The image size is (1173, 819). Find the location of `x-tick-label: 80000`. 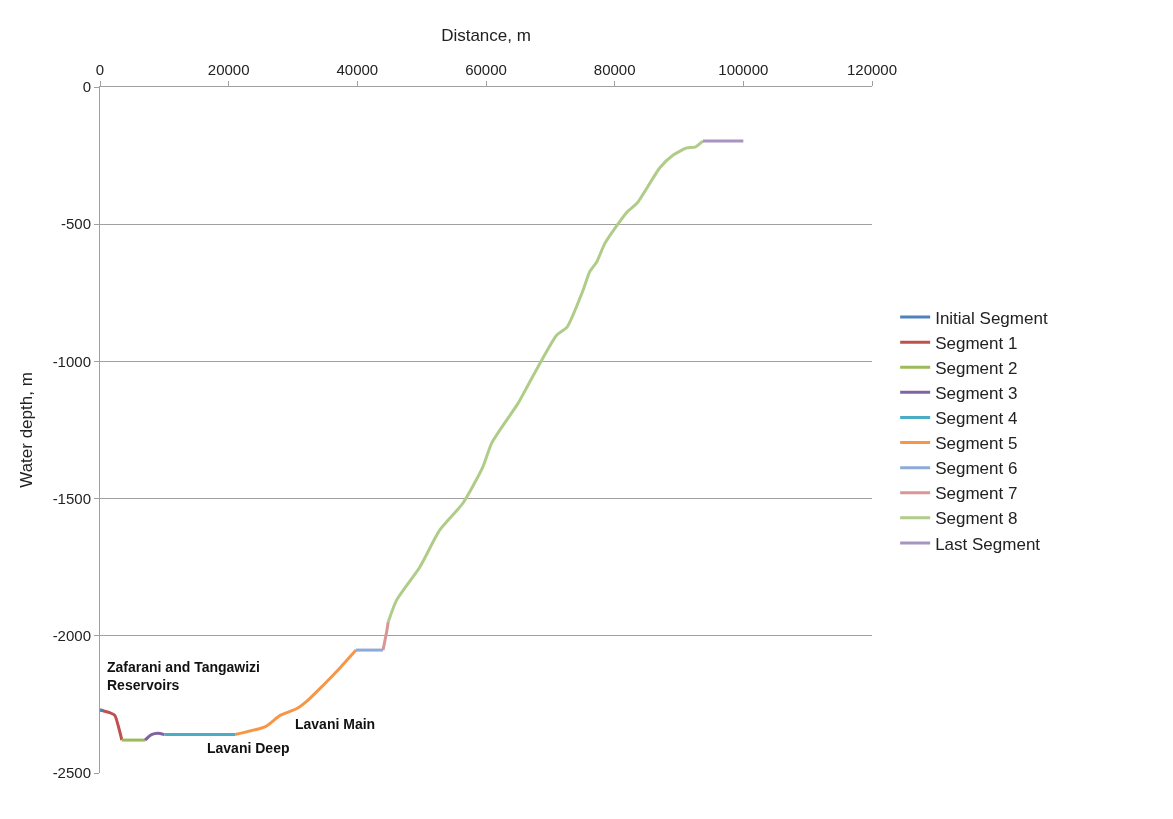

x-tick-label: 80000 is located at coordinates (614, 69).